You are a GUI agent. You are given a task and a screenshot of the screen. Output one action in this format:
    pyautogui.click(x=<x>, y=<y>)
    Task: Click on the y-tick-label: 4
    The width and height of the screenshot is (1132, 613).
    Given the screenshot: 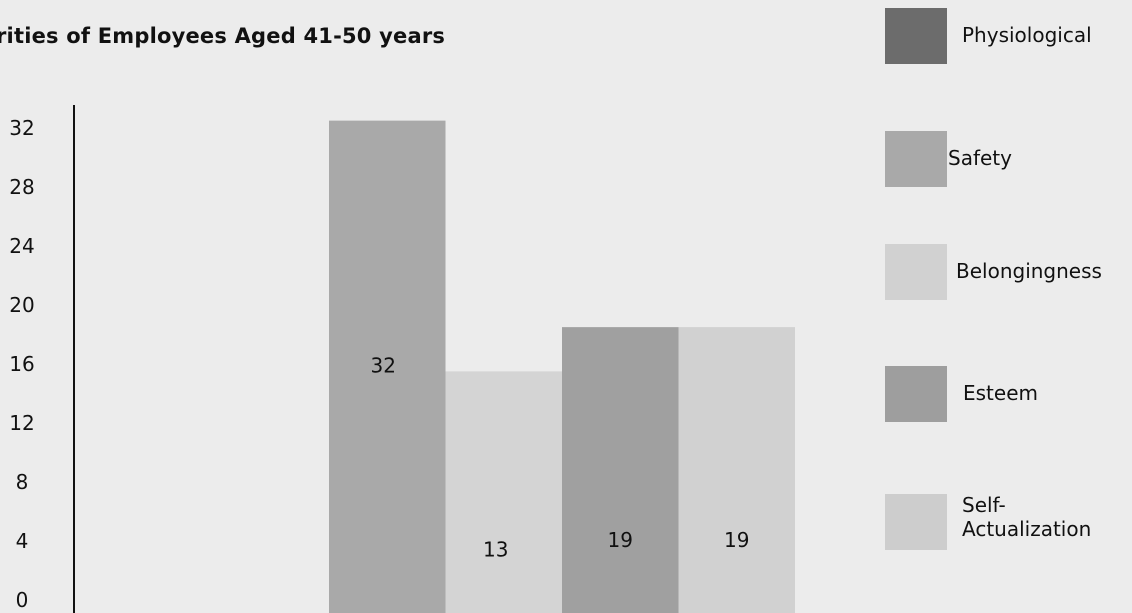 What is the action you would take?
    pyautogui.click(x=22, y=541)
    